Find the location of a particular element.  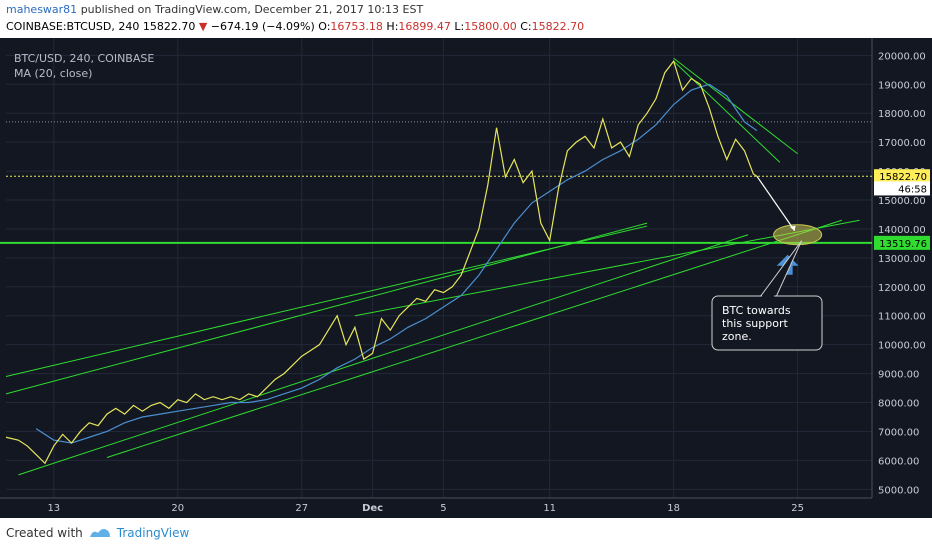

high-value: 16899.47 is located at coordinates (424, 26).